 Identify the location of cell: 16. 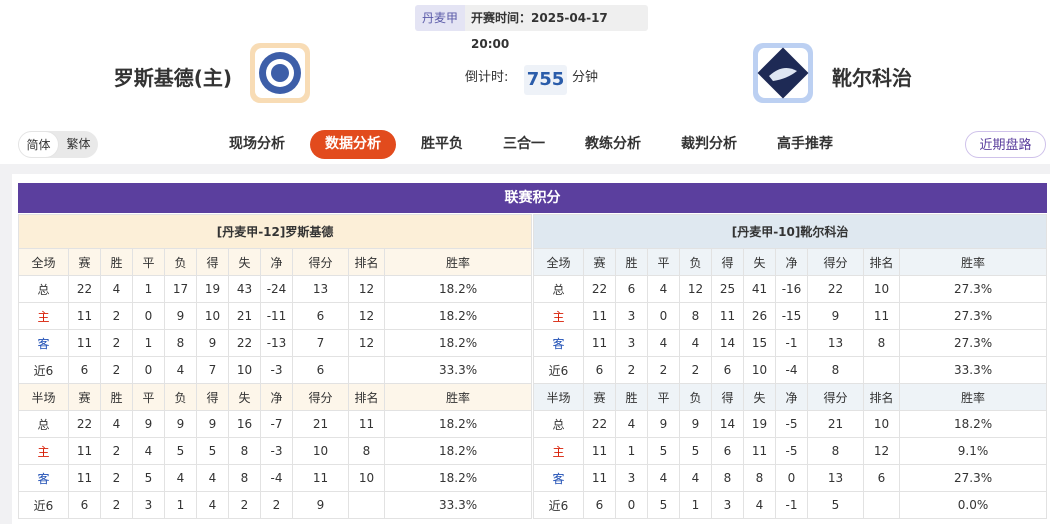
(244, 424).